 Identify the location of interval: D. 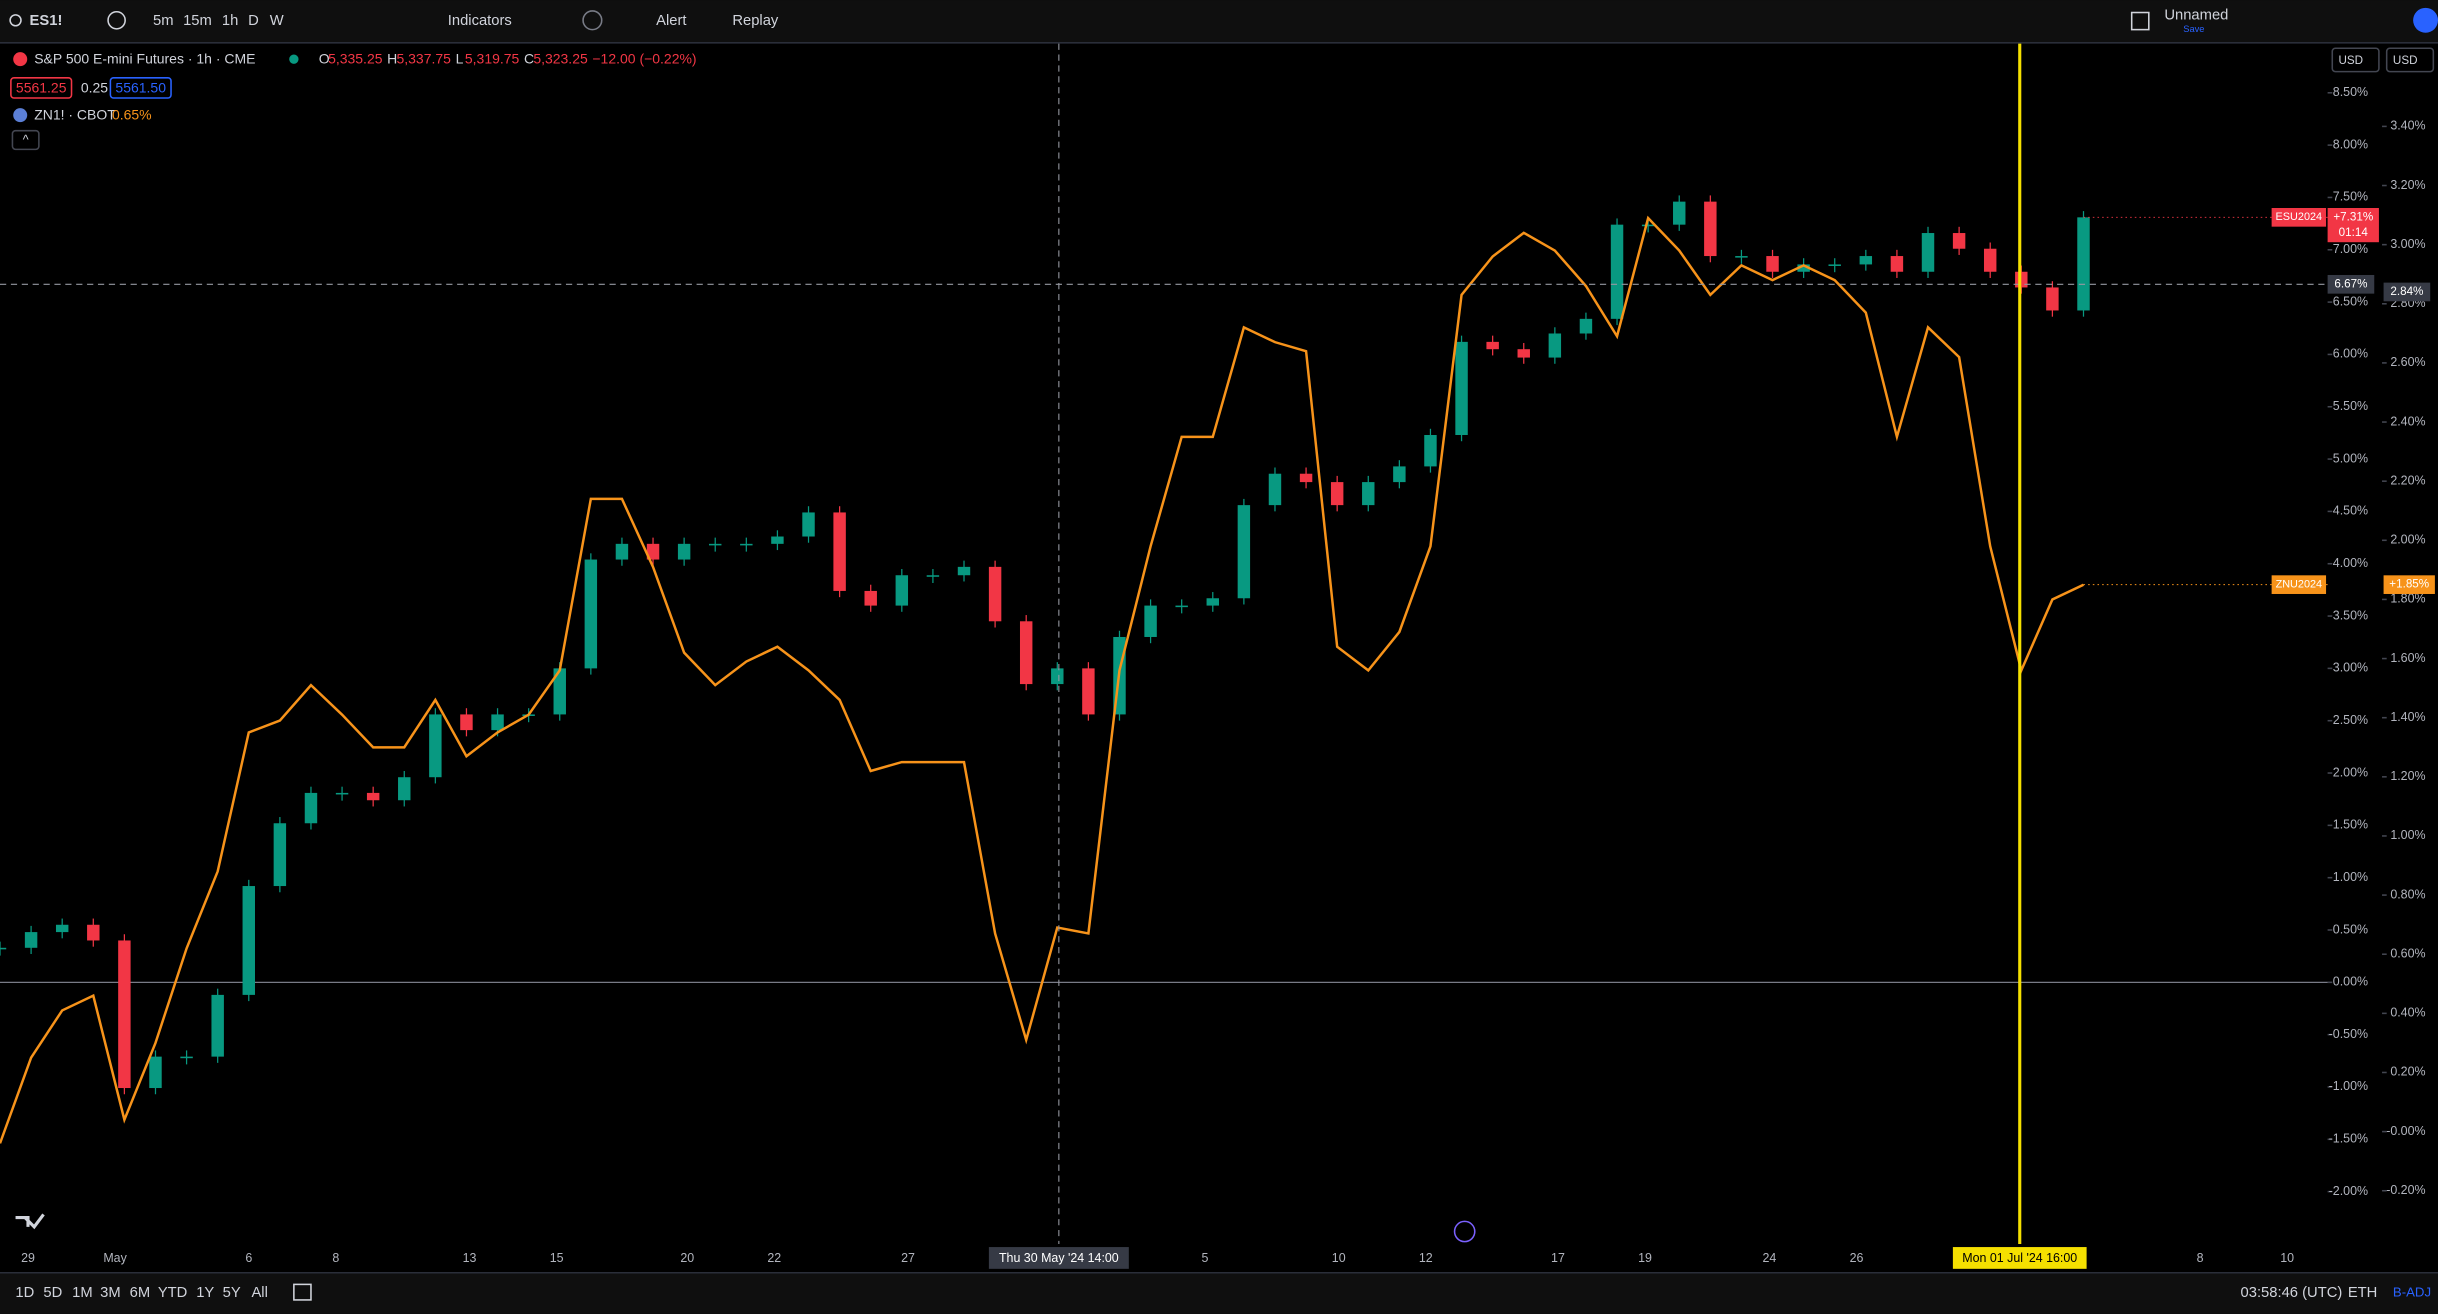
(253, 21).